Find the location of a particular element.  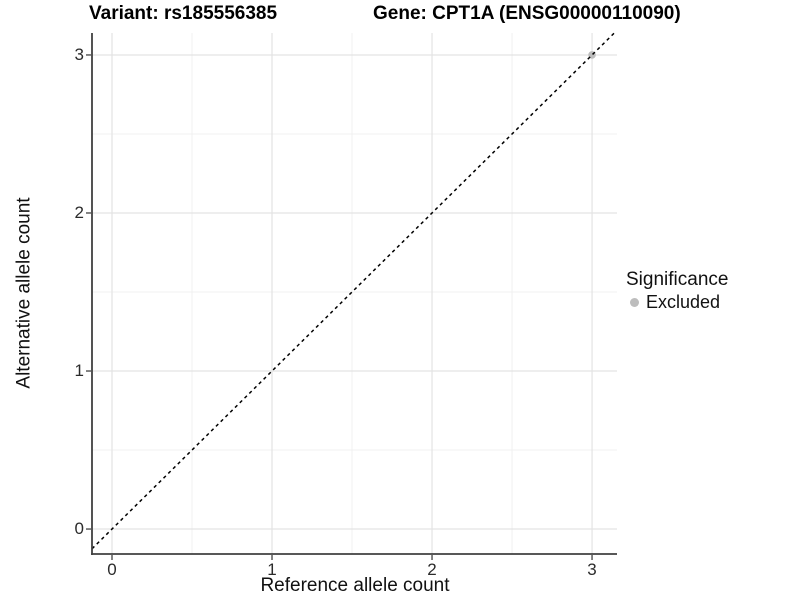

y-axis-label: Alternative allele count is located at coordinates (24, 293).